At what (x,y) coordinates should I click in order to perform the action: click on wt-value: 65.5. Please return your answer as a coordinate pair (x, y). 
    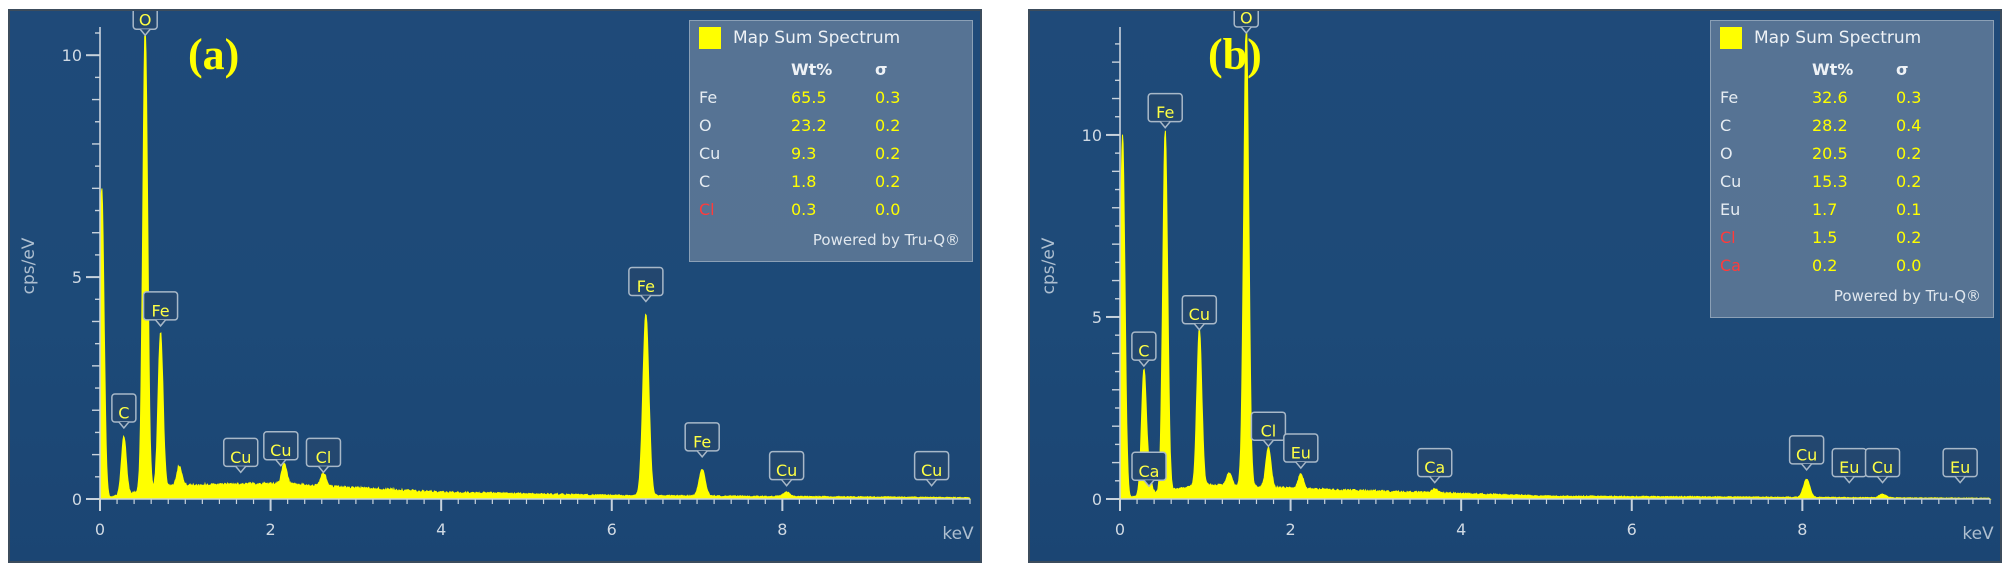
    Looking at the image, I should click on (809, 97).